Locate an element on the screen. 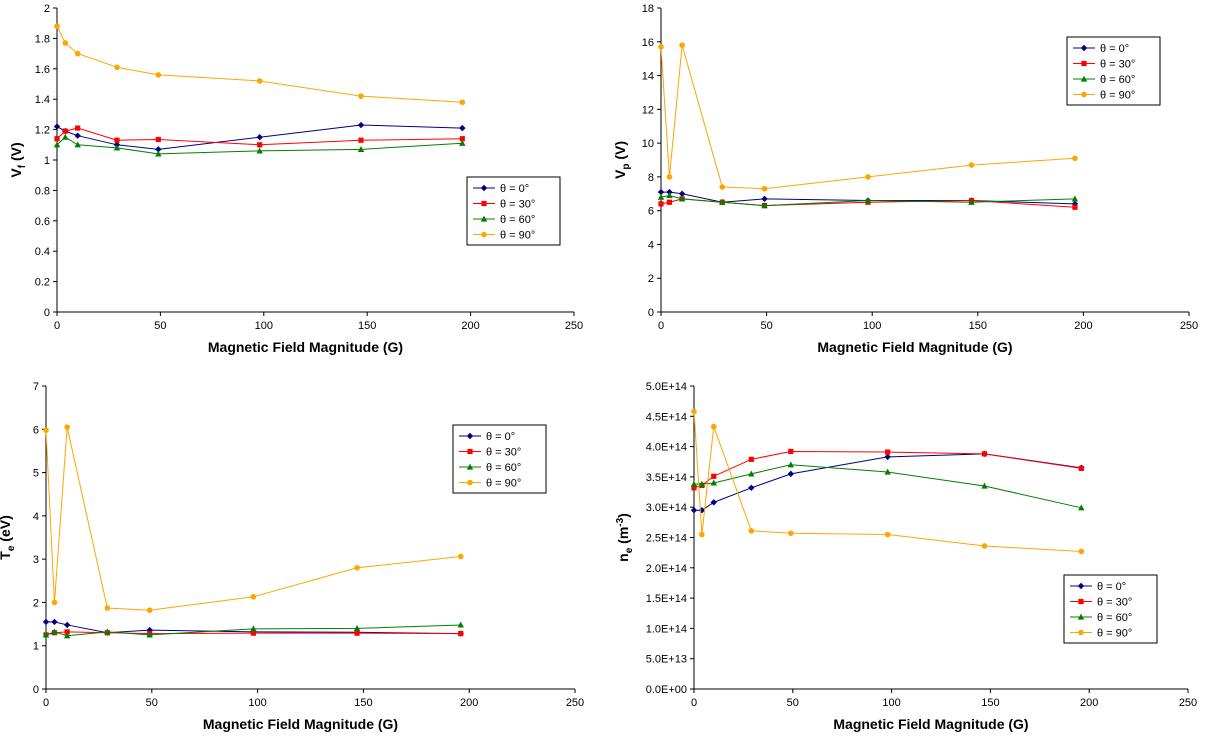 The width and height of the screenshot is (1208, 740). x-tick-label: 200 is located at coordinates (470, 326).